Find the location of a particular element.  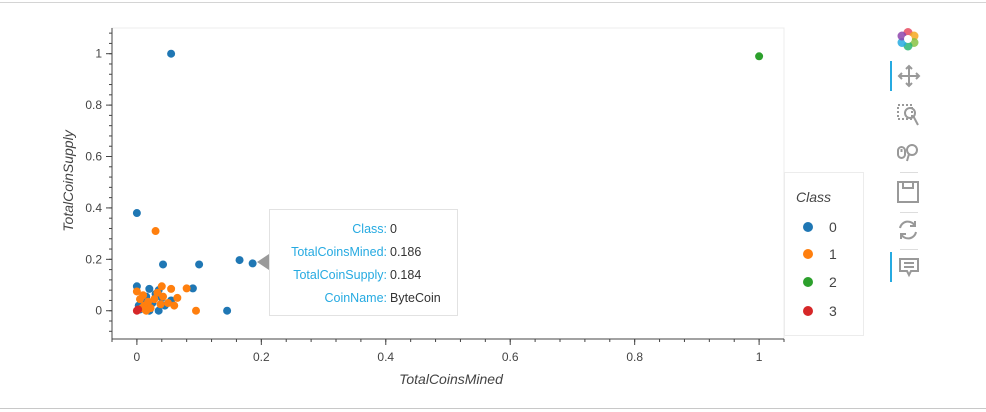

plot-toolbar is located at coordinates (908, 159).